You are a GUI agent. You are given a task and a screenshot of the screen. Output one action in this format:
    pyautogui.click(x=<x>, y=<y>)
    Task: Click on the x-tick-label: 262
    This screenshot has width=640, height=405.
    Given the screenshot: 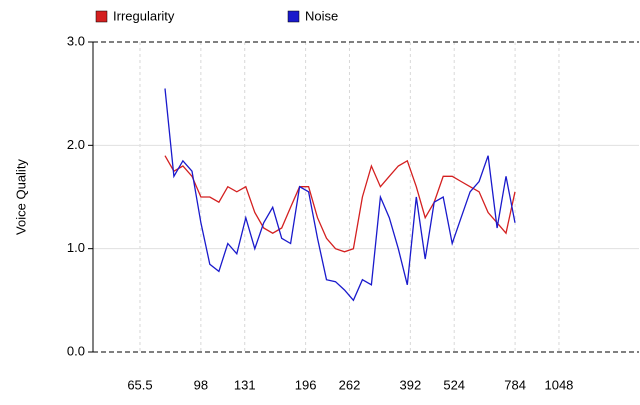 What is the action you would take?
    pyautogui.click(x=350, y=384)
    